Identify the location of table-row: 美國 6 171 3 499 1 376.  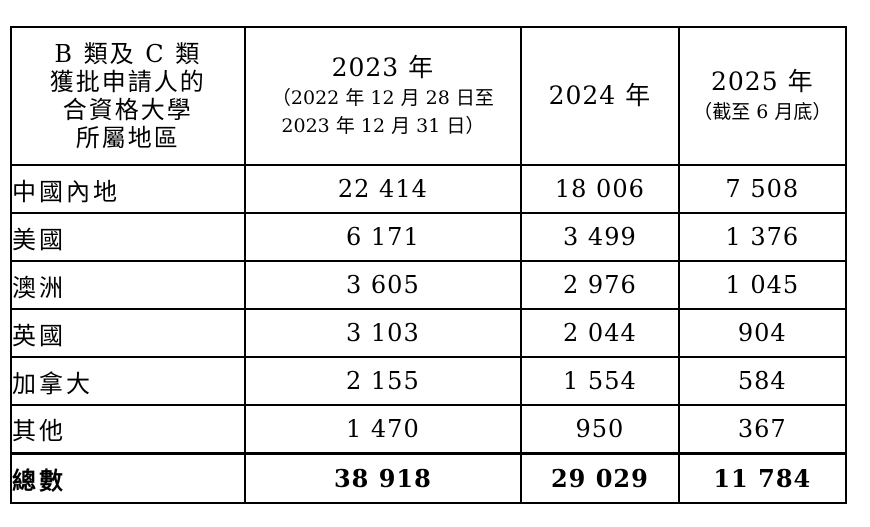
(429, 237).